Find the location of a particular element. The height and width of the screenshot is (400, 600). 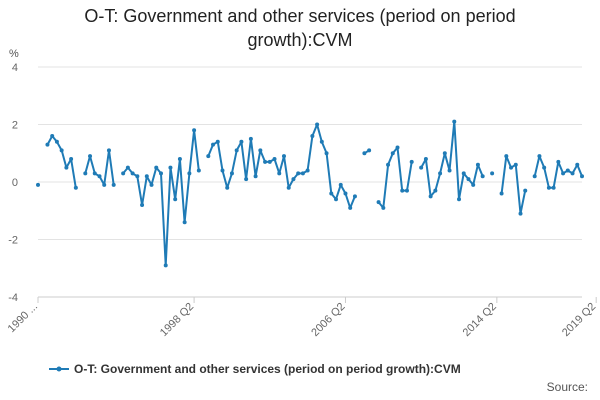

source-label: Source: is located at coordinates (567, 387).